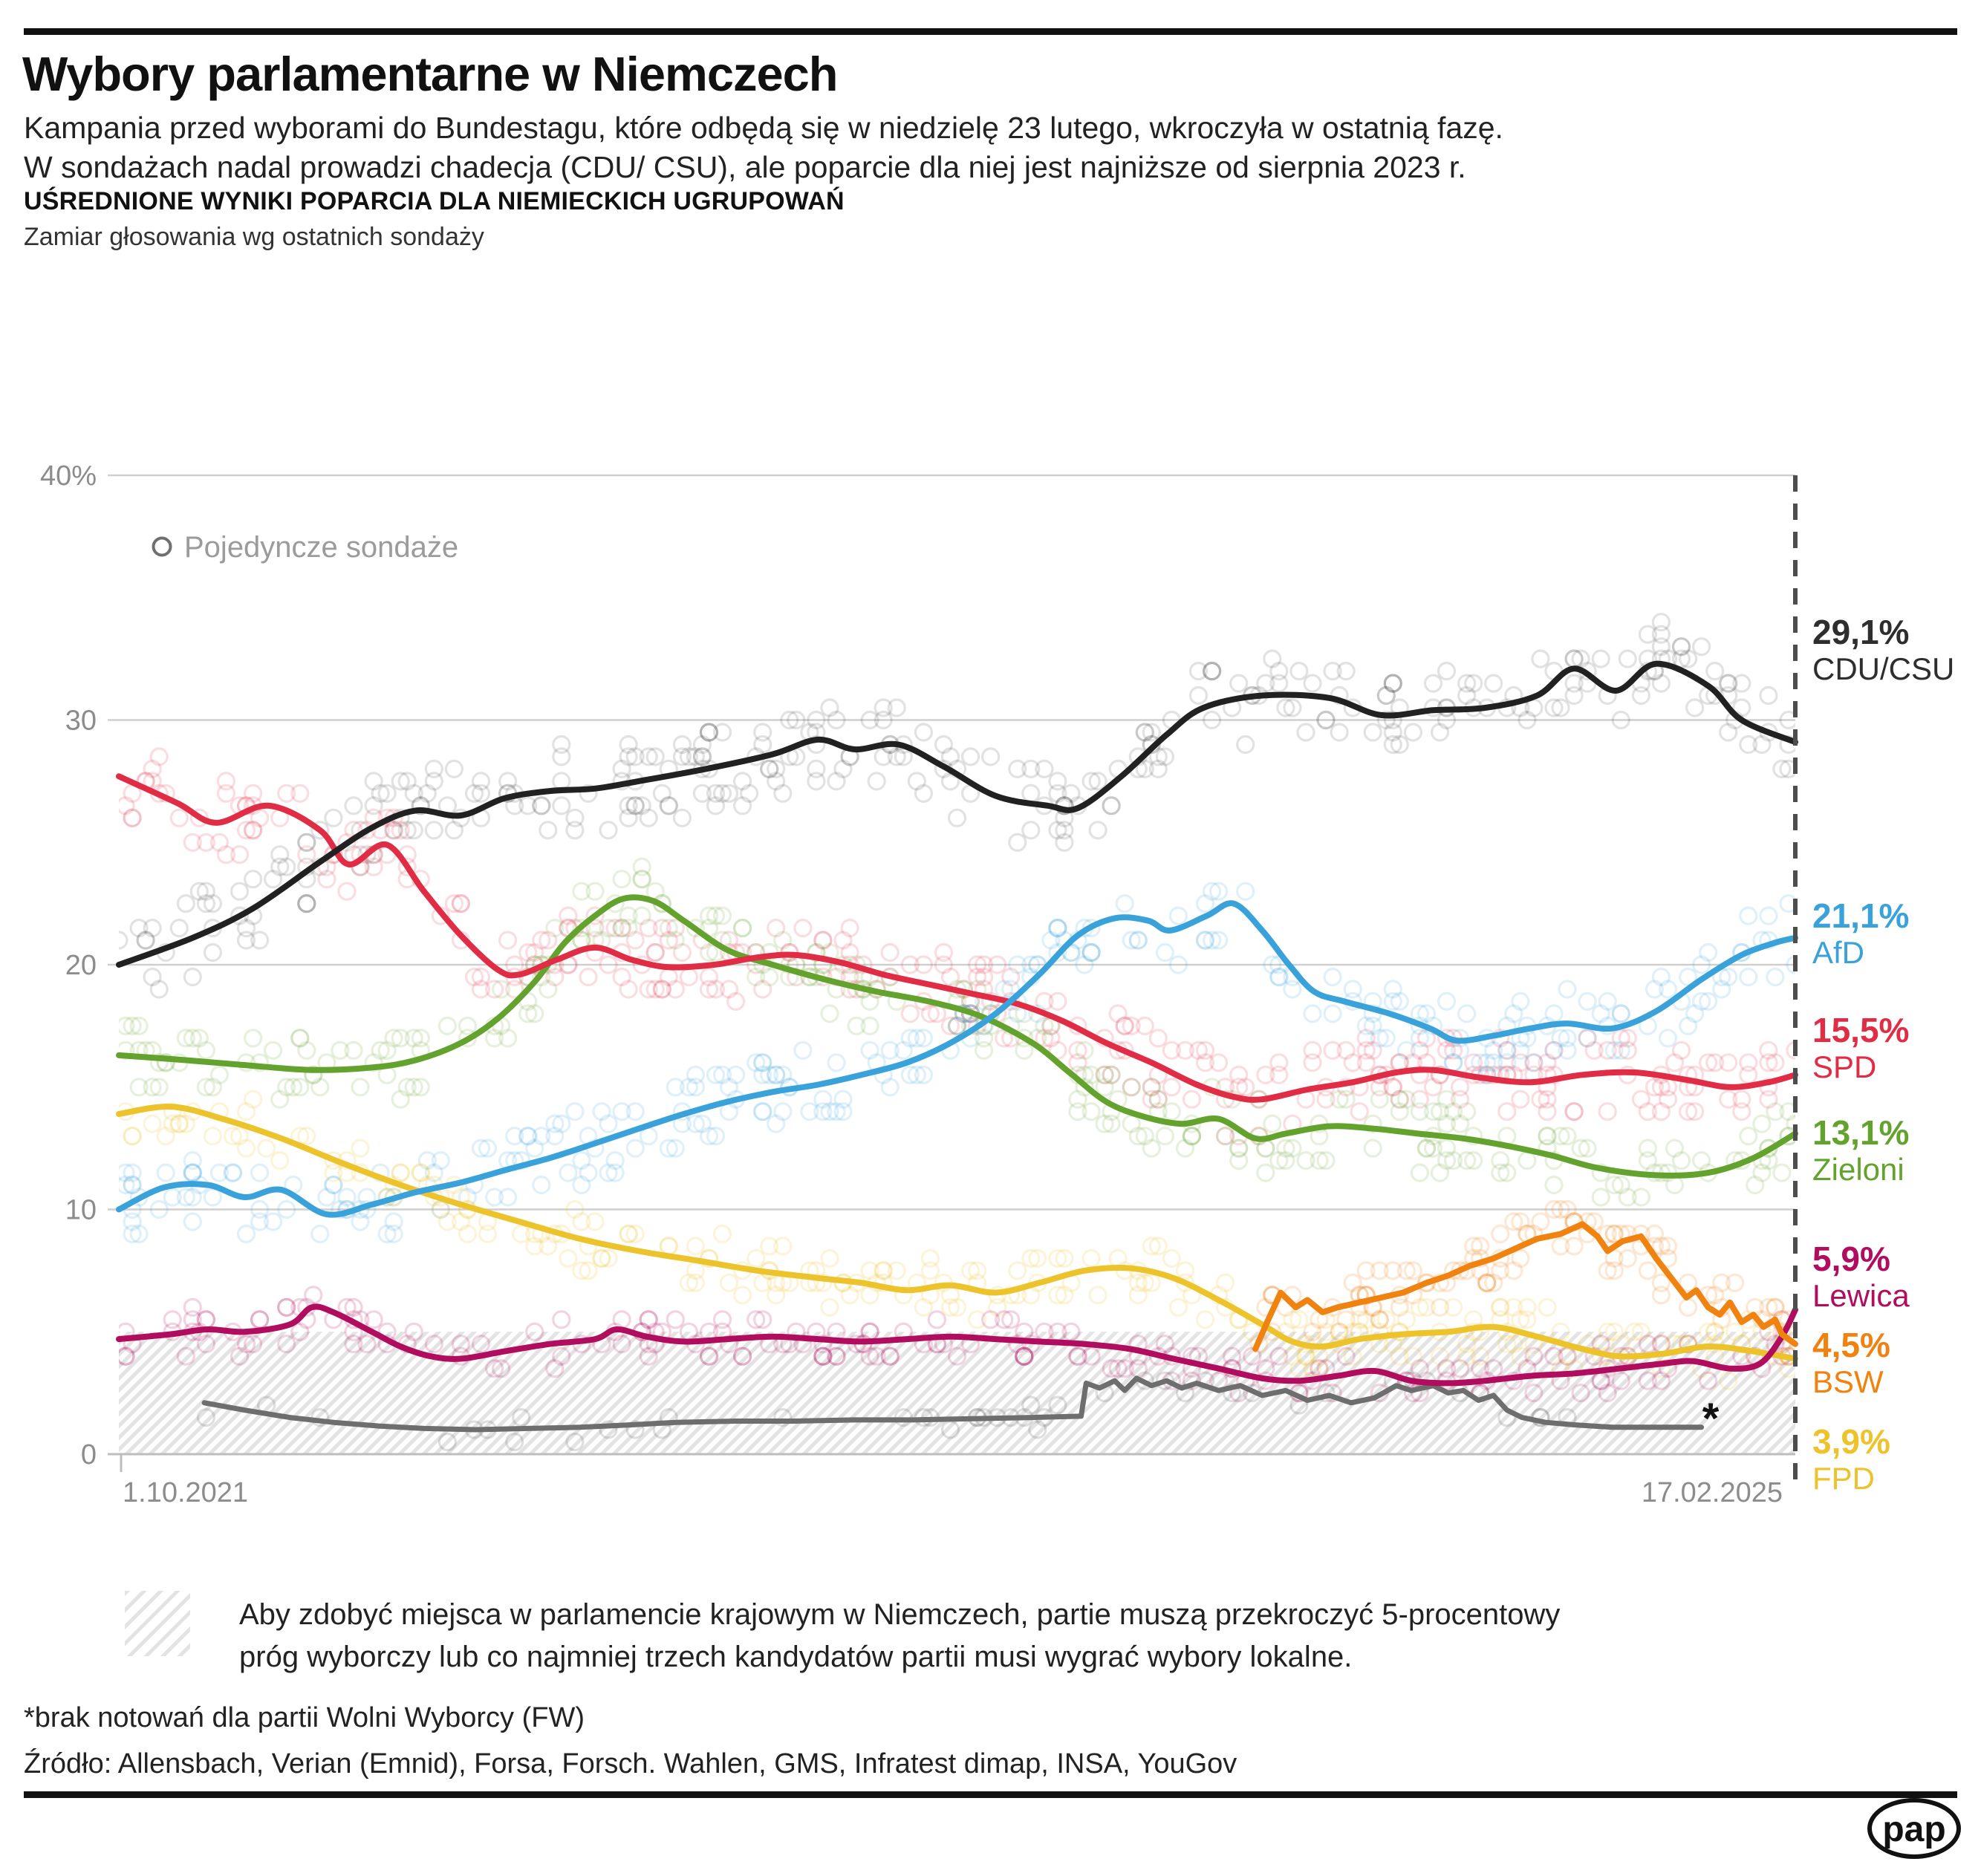  What do you see at coordinates (1838, 952) in the screenshot?
I see `end-label-party: AfD` at bounding box center [1838, 952].